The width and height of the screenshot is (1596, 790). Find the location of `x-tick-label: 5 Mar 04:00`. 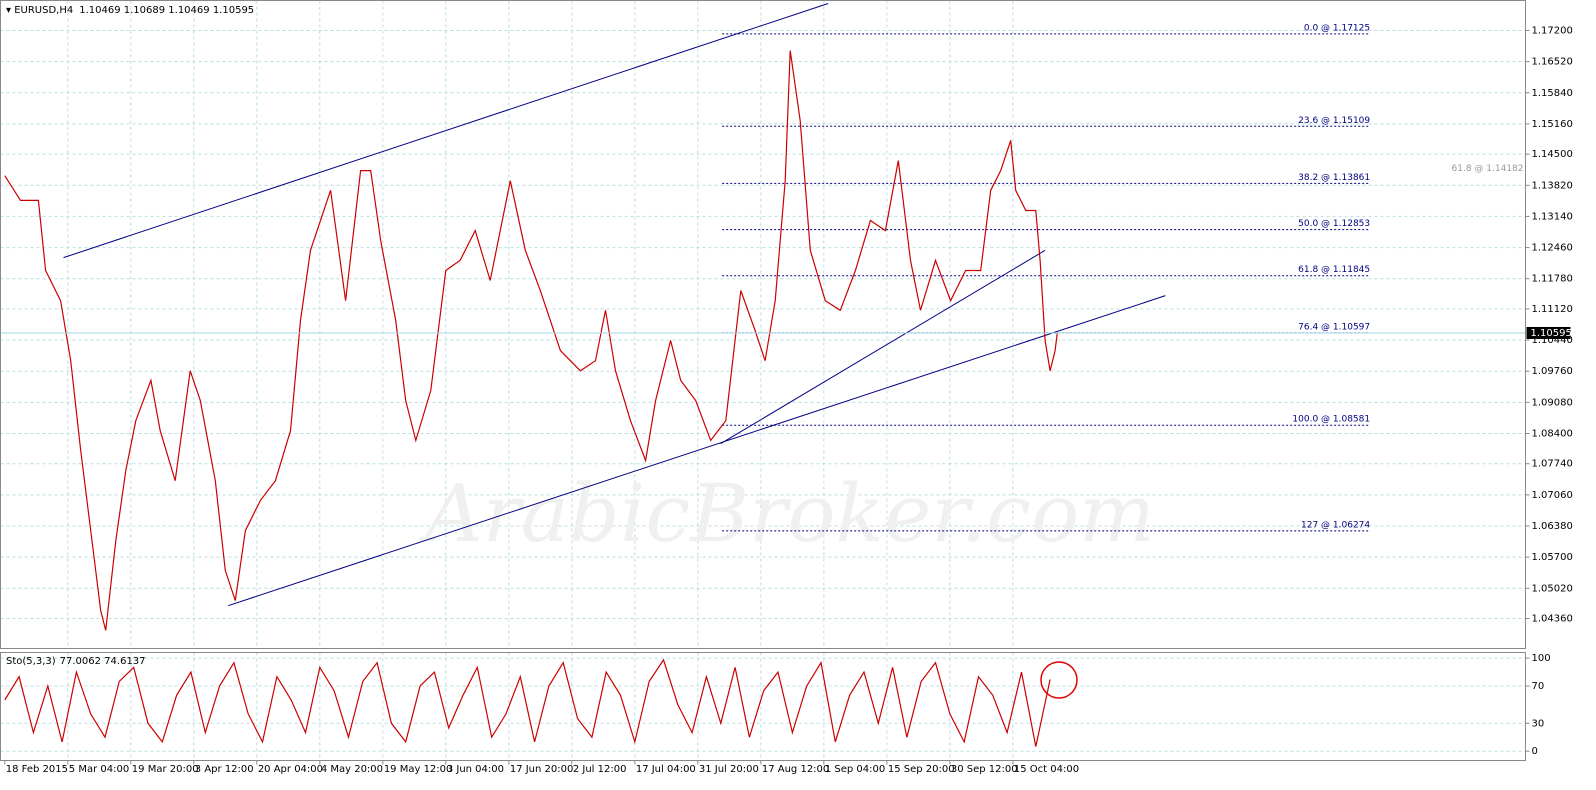

x-tick-label: 5 Mar 04:00 is located at coordinates (99, 769).